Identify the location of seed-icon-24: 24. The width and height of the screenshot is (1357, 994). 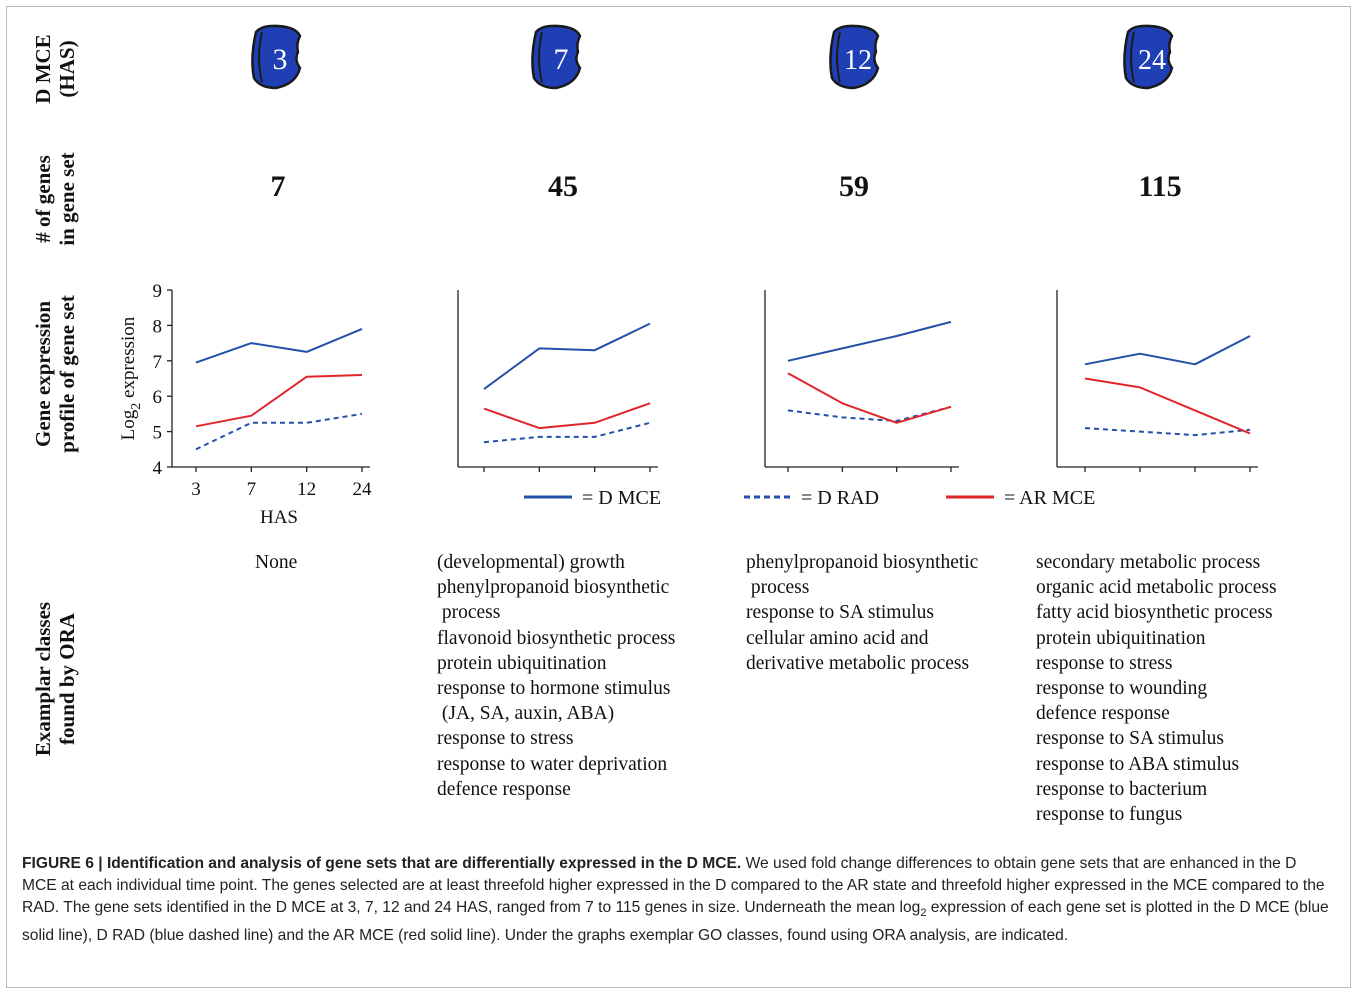
(1148, 57).